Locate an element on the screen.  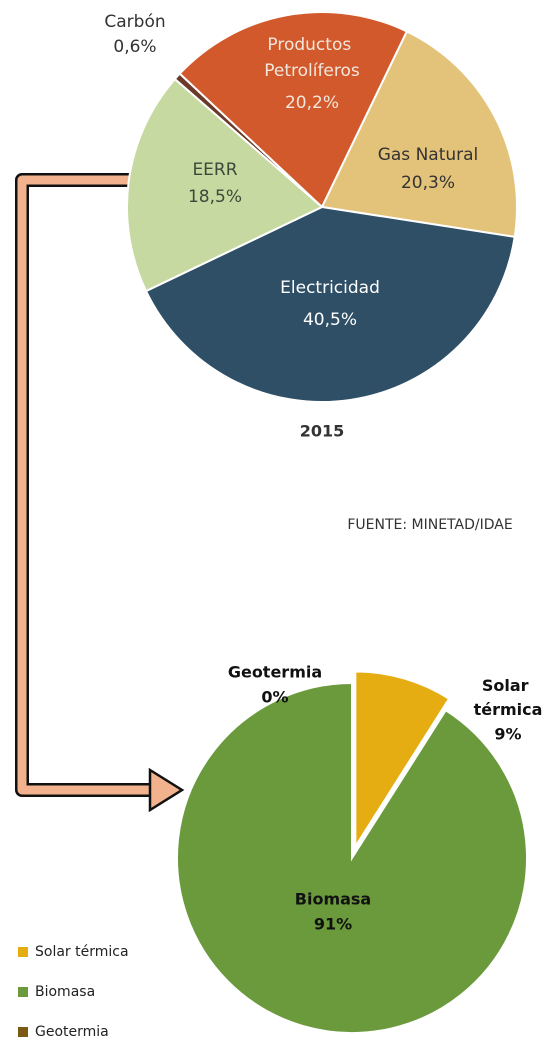
slice-name: Solar térmica is located at coordinates (508, 697).